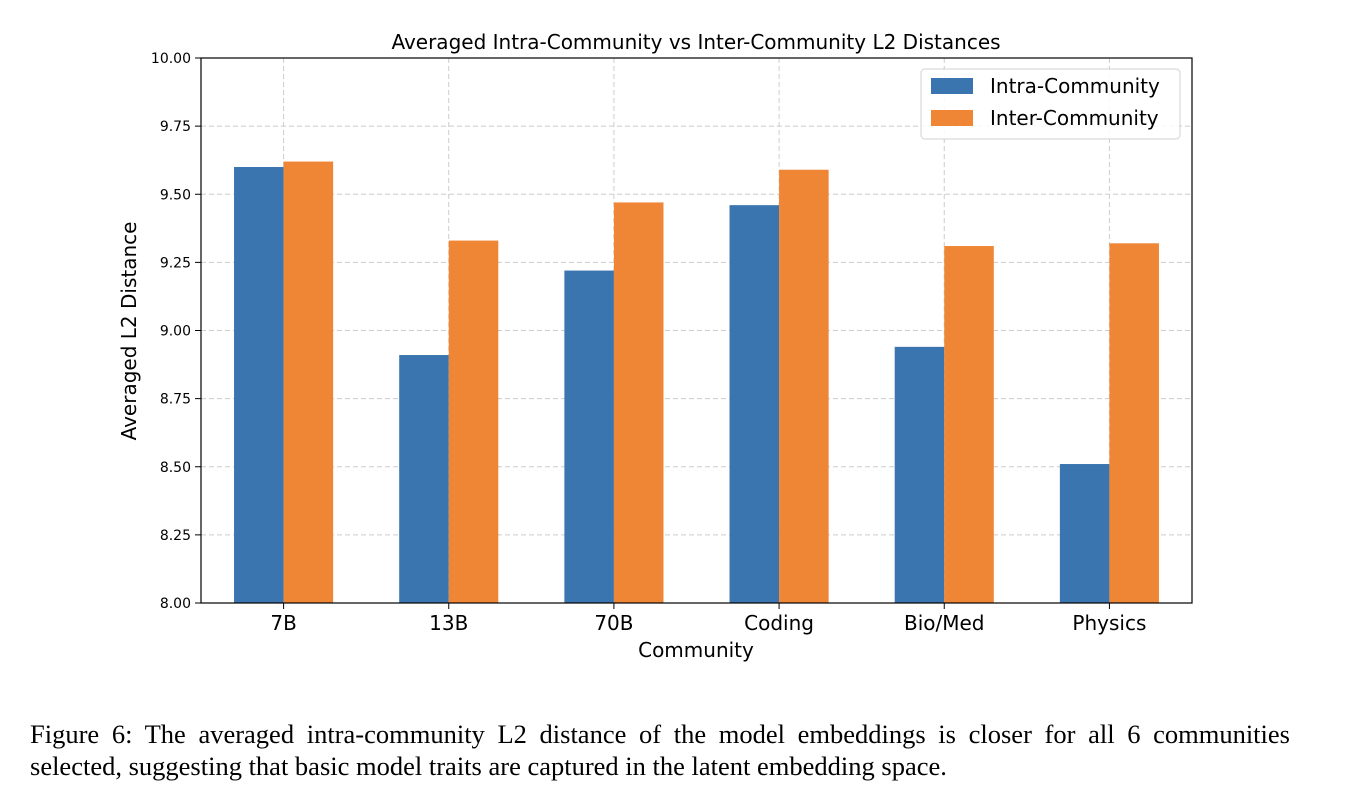  I want to click on y-tick-label: 8.50, so click(175, 468).